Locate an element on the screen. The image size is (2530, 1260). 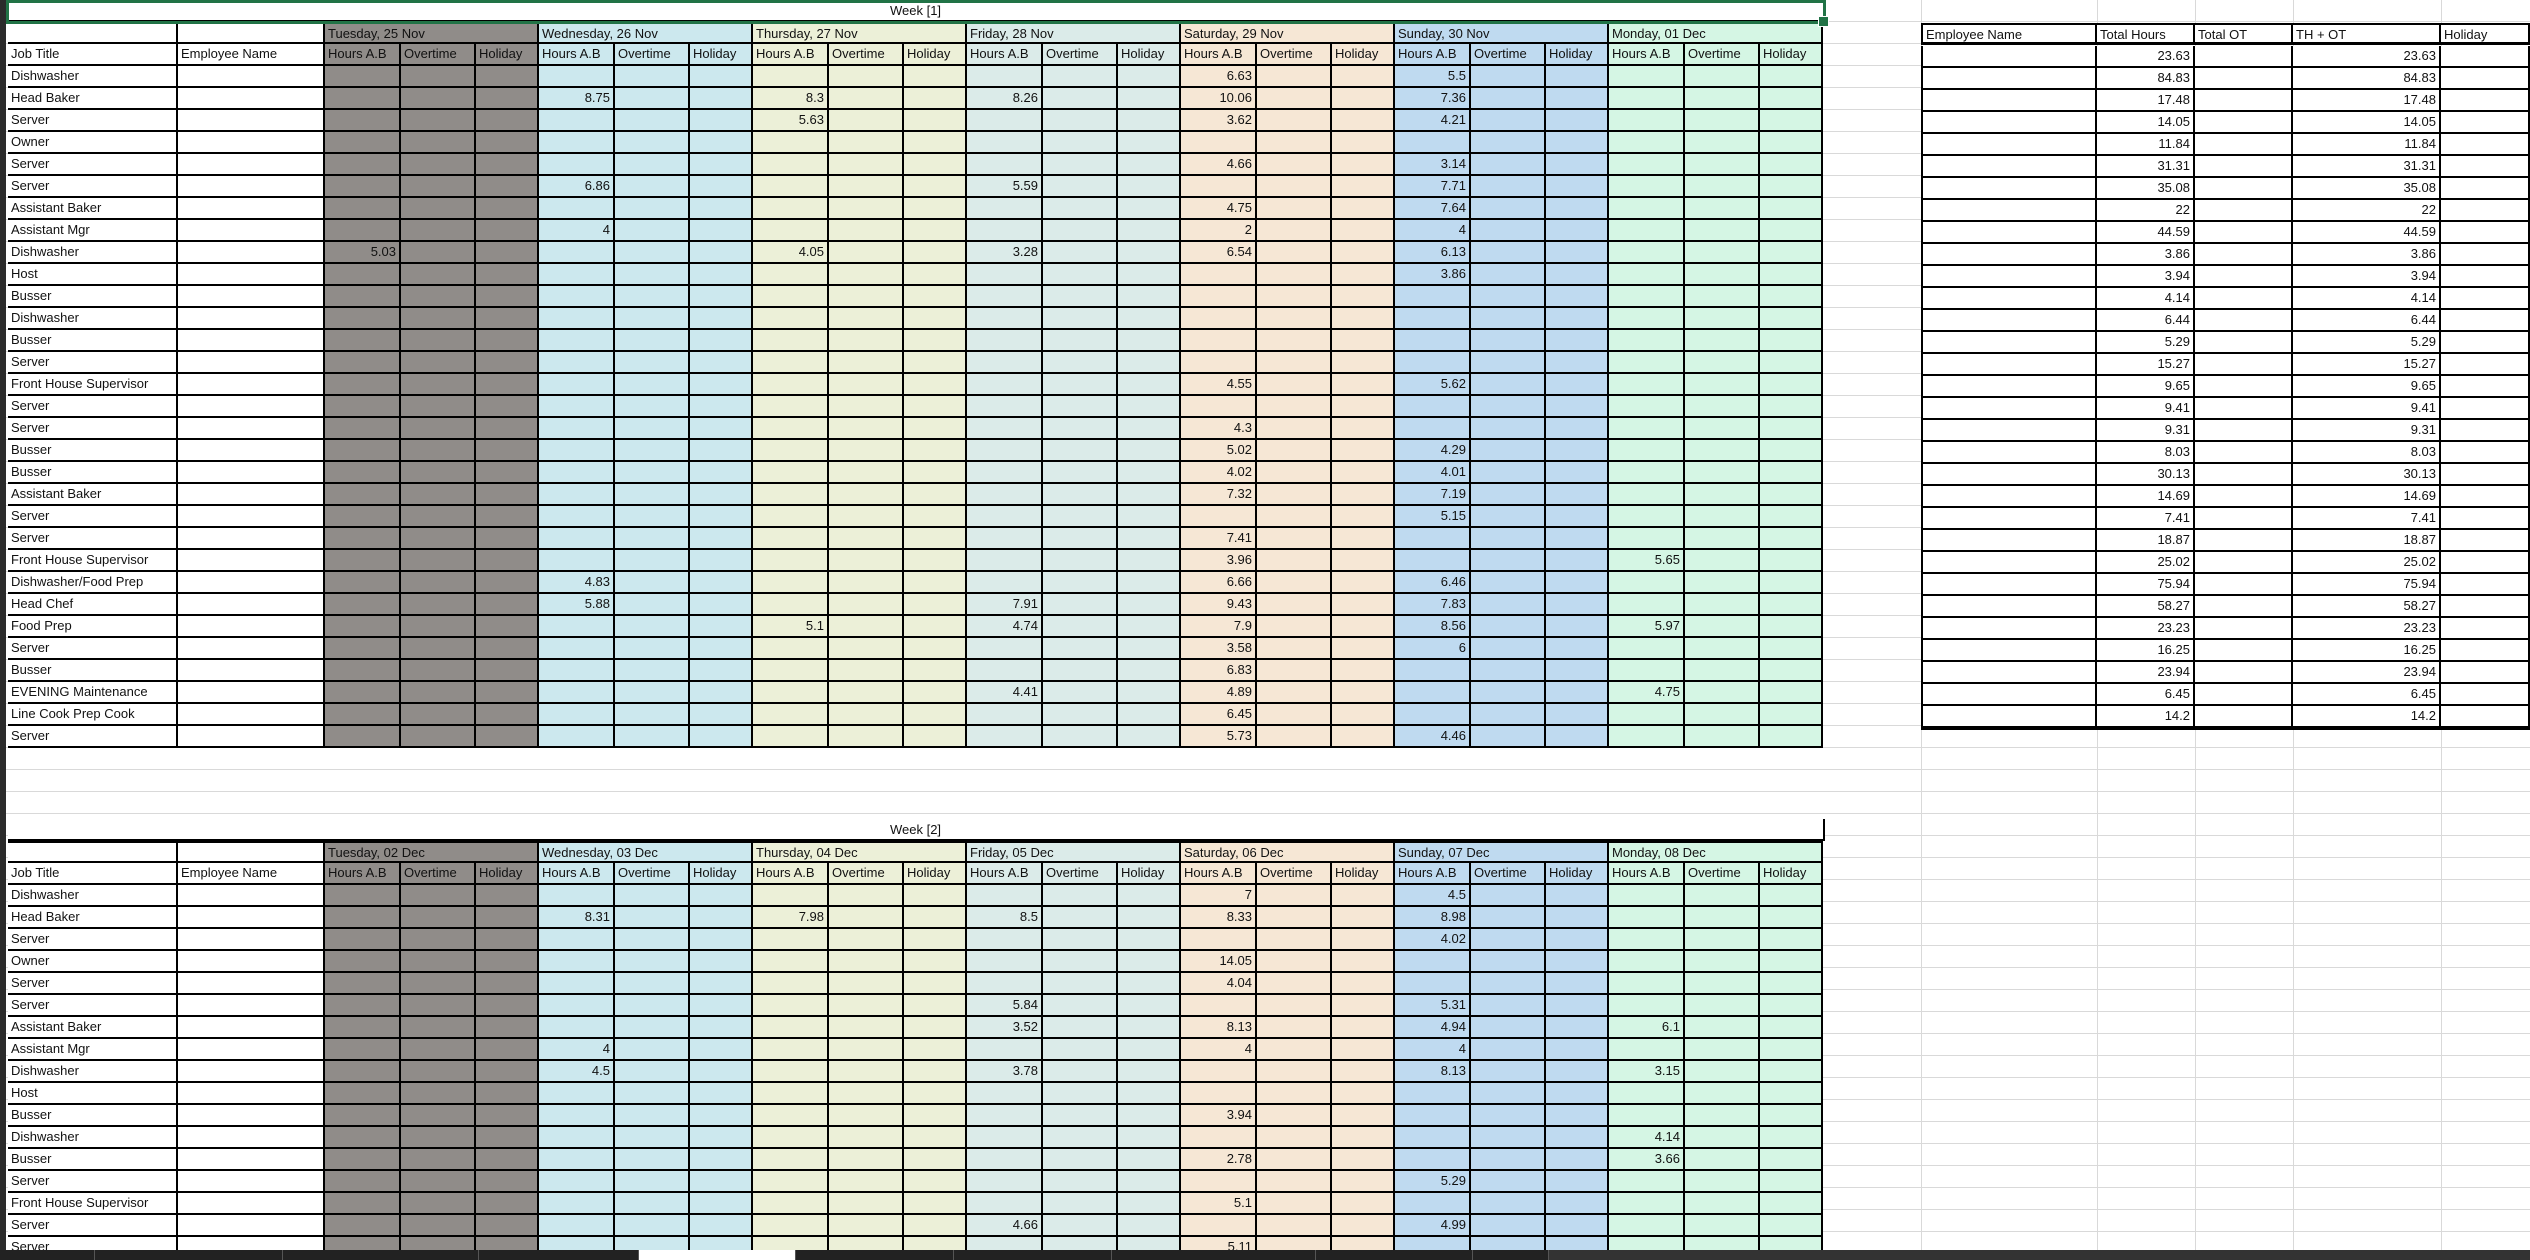
hours-cell: 5.29 is located at coordinates (1433, 1182).